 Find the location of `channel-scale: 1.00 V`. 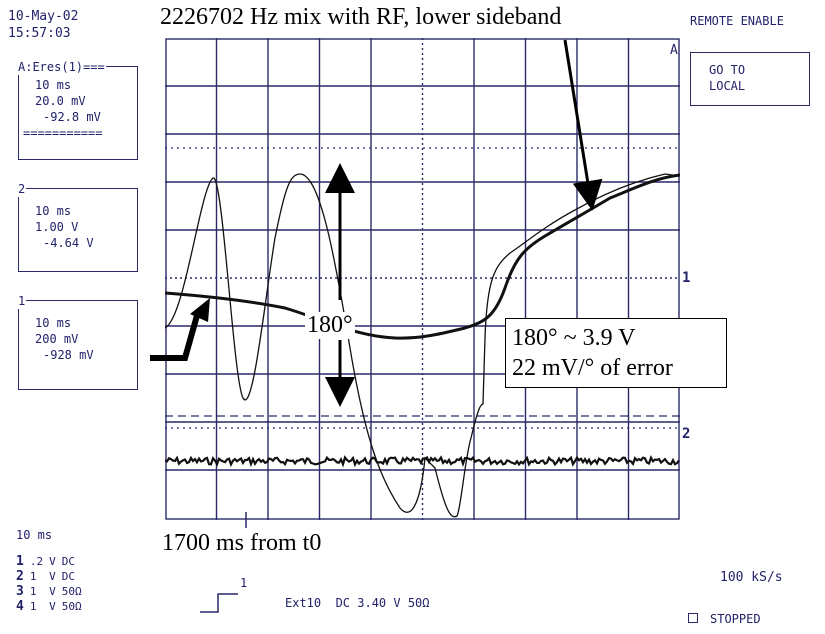

channel-scale: 1.00 V is located at coordinates (57, 227).